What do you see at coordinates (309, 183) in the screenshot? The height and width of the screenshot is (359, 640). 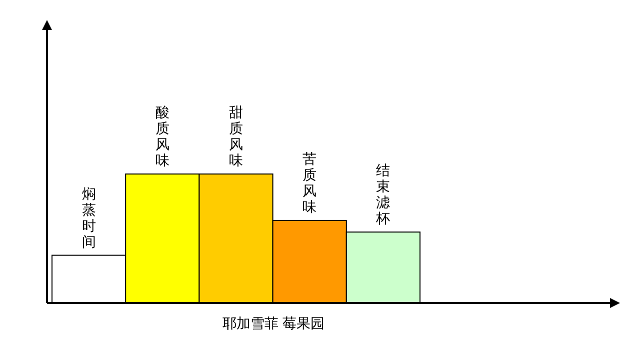 I see `x-tick-label: 苦质风味` at bounding box center [309, 183].